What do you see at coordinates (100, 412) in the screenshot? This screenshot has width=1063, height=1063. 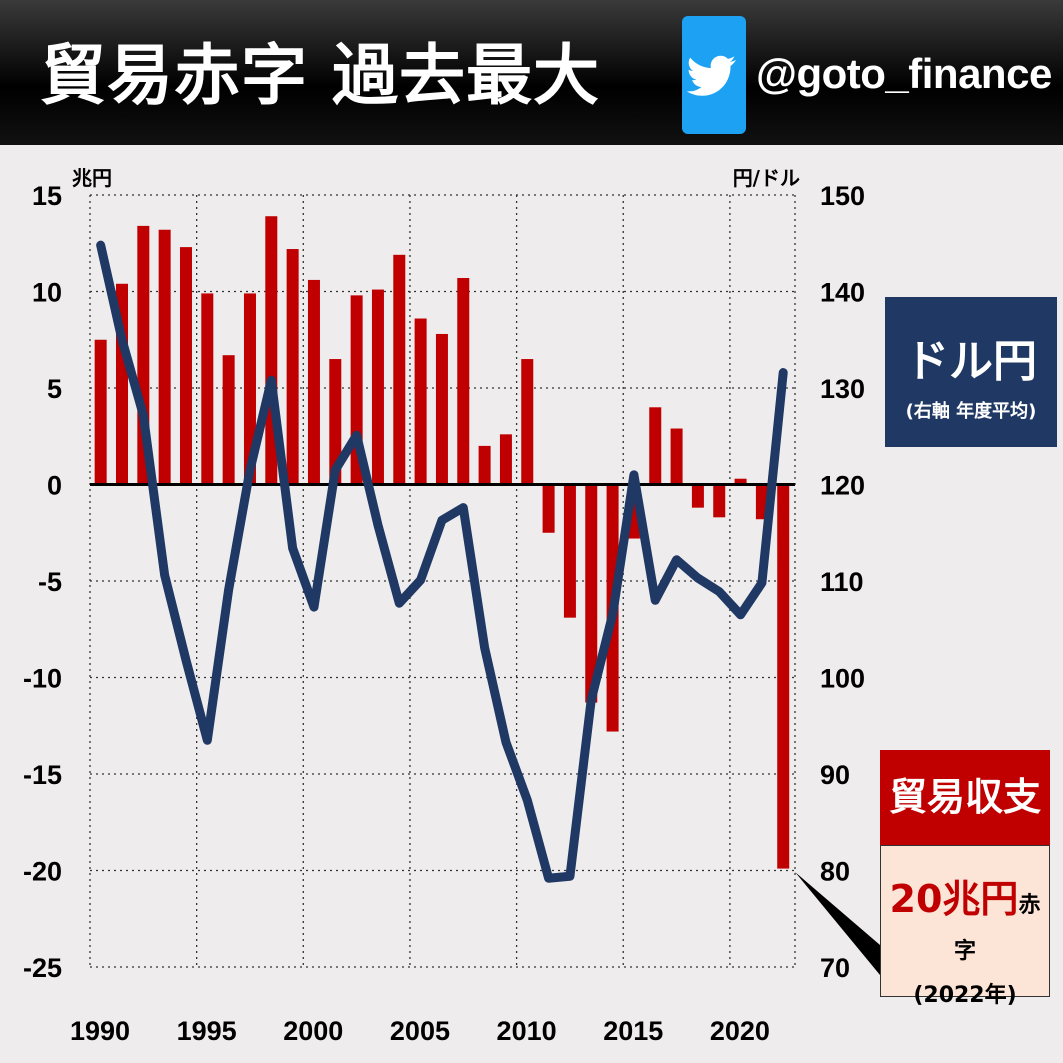 I see `bar-1990` at bounding box center [100, 412].